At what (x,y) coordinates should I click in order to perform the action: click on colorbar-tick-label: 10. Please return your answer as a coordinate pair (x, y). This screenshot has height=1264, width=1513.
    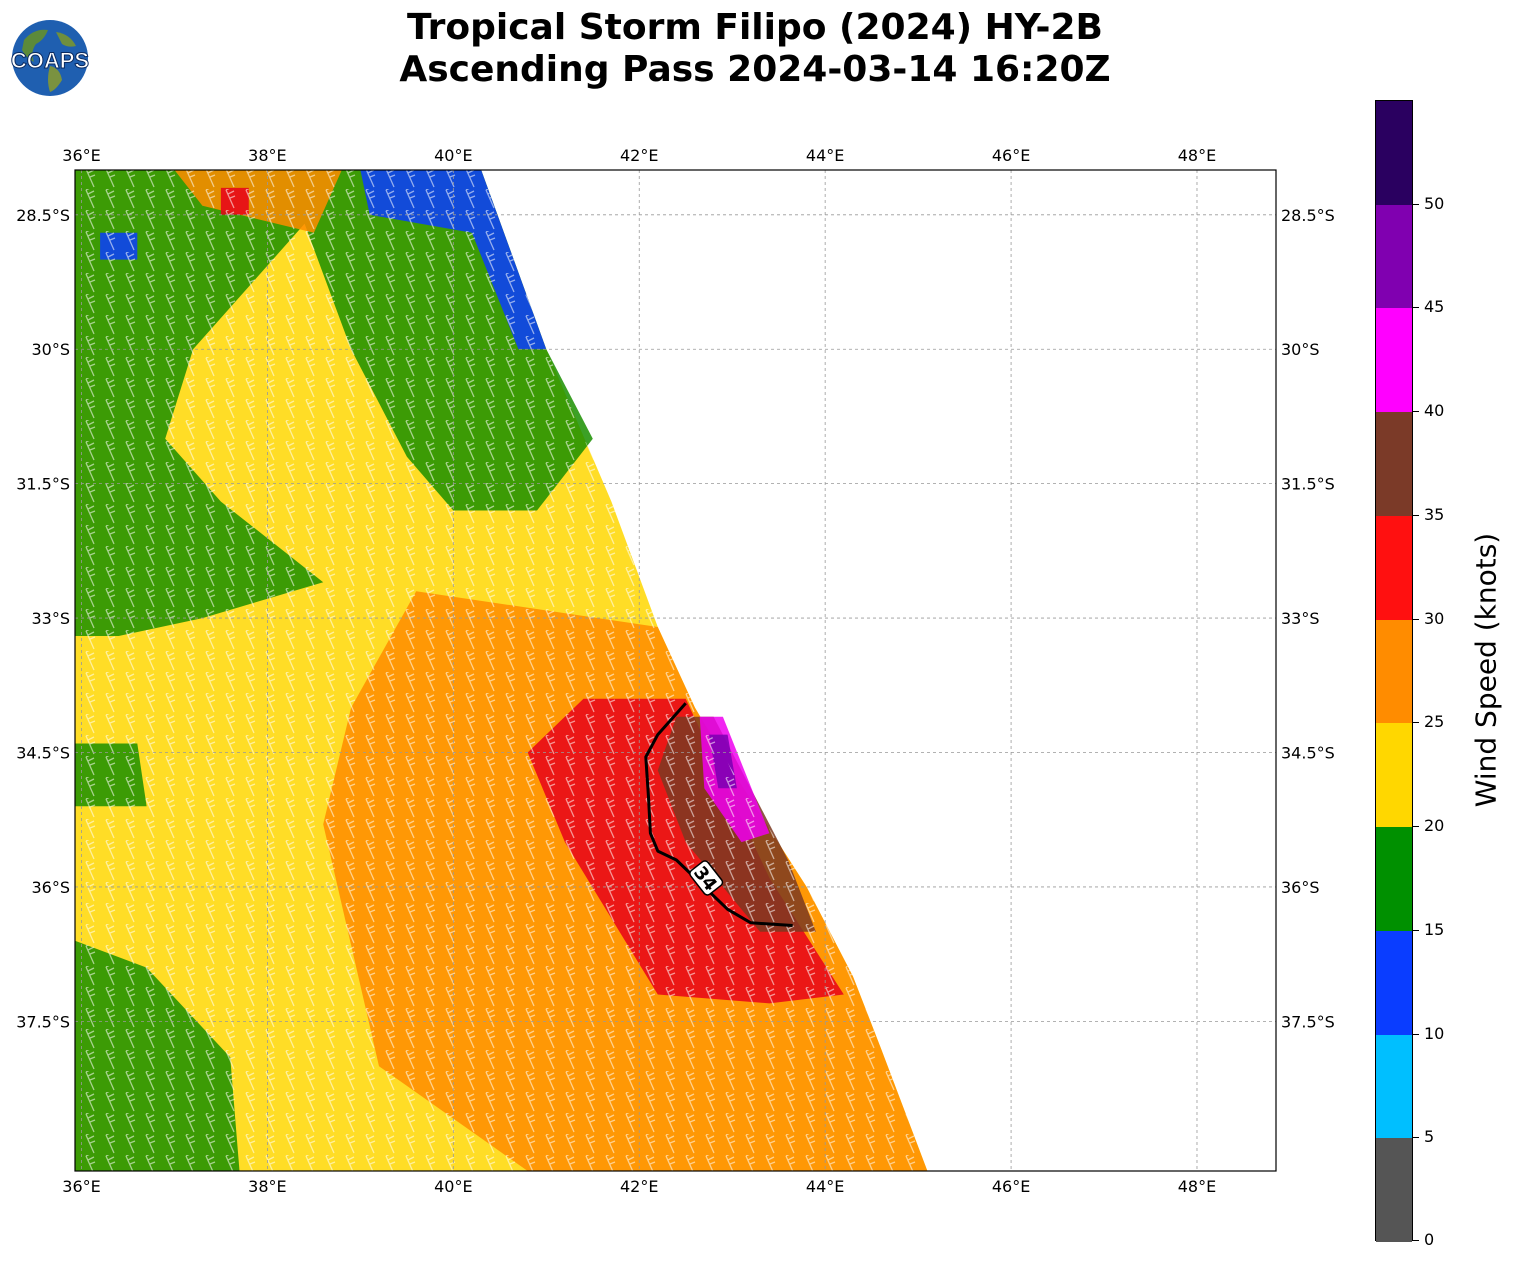
    Looking at the image, I should click on (1434, 1033).